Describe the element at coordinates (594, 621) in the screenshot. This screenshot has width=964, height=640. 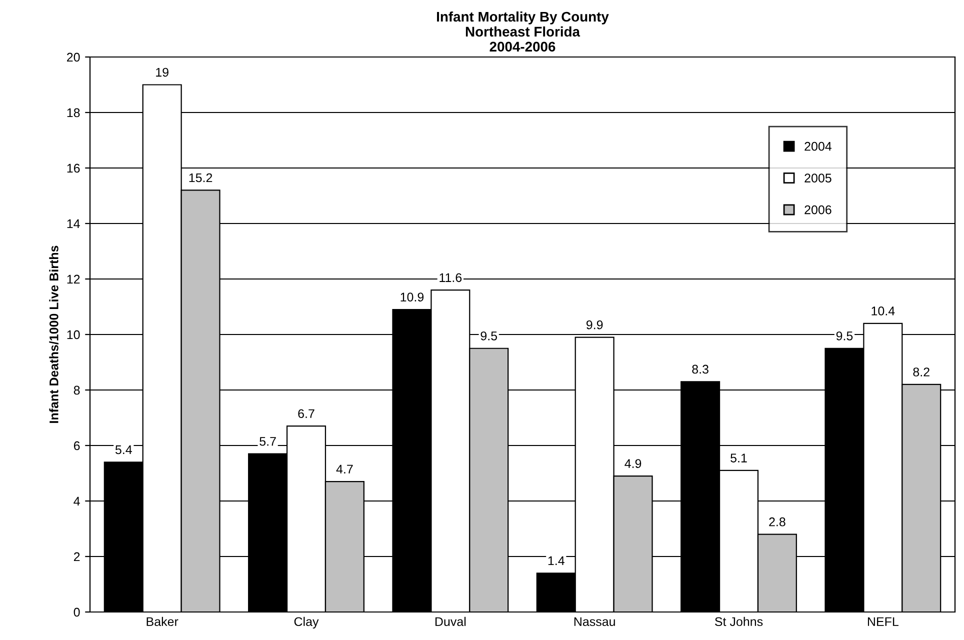
I see `x-tick-label: Nassau` at that location.